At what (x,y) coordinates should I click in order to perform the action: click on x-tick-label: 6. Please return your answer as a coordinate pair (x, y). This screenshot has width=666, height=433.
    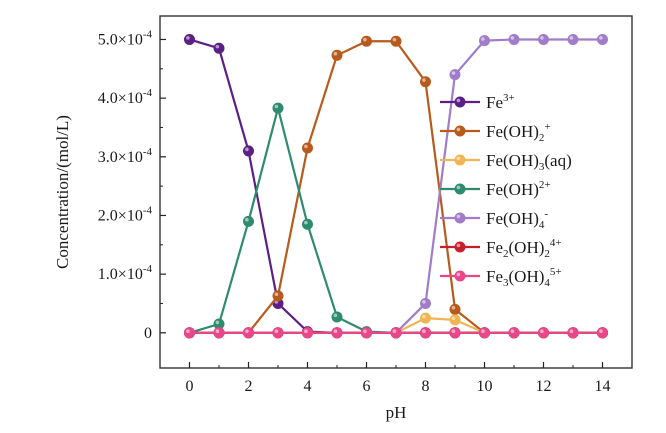
    Looking at the image, I should click on (367, 386).